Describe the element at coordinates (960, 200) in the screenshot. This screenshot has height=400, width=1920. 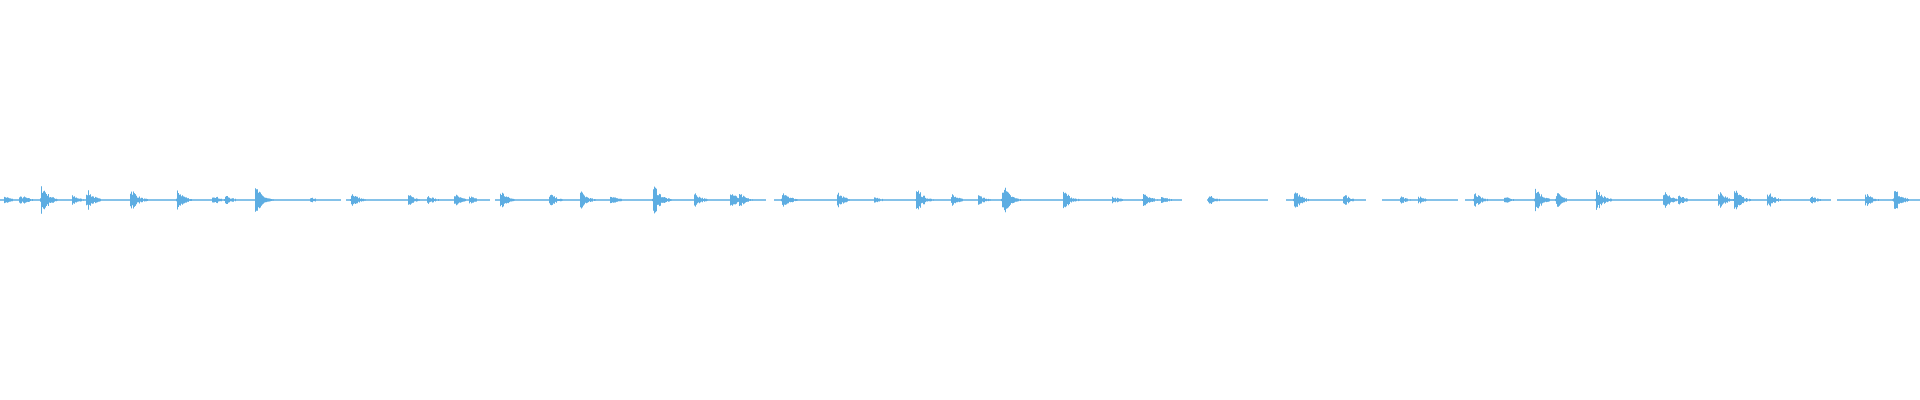
I see `waveform-path` at that location.